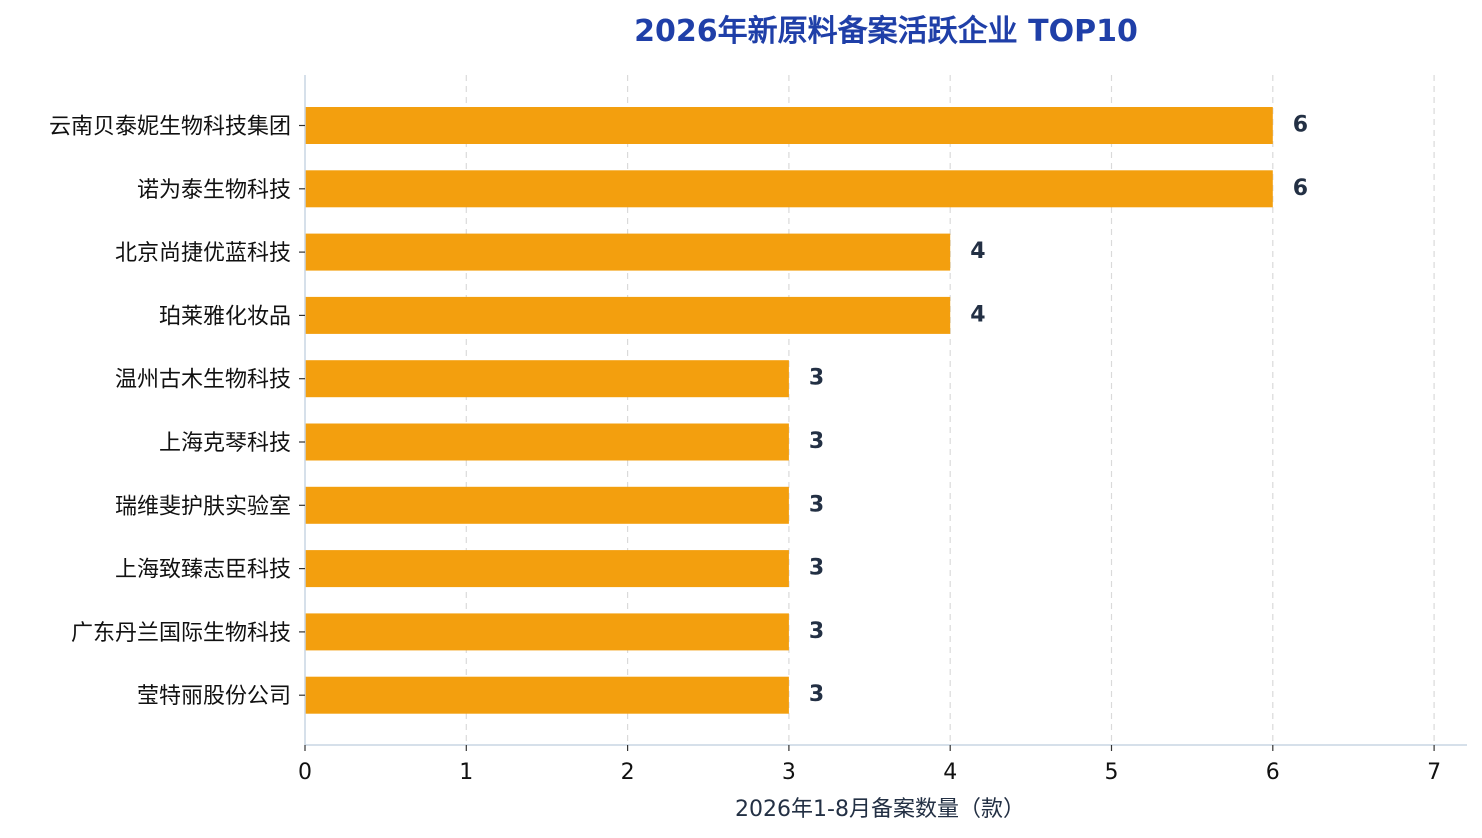  I want to click on value-label-3: 4, so click(977, 251).